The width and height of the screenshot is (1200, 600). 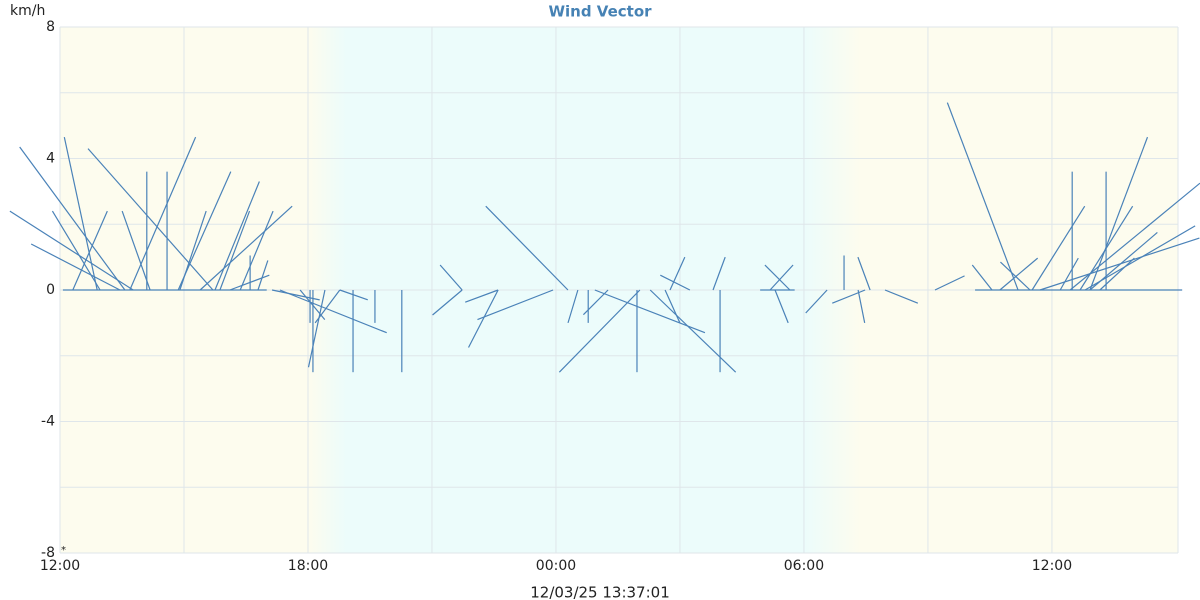 I want to click on y-tick-label: -4, so click(x=48, y=422).